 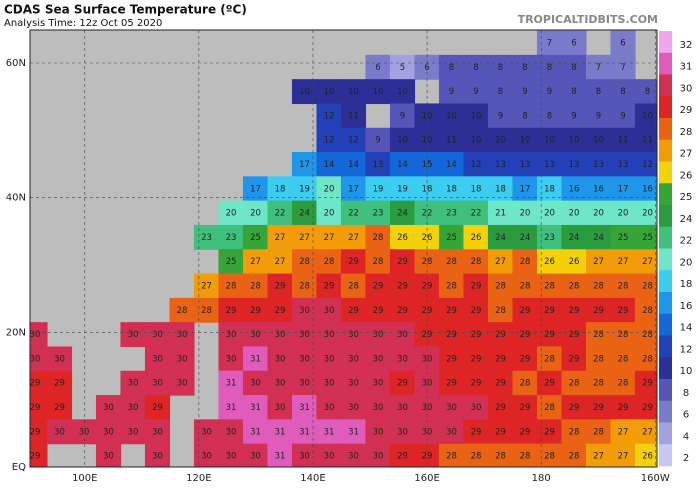 I want to click on sst-value: 19, so click(x=402, y=189).